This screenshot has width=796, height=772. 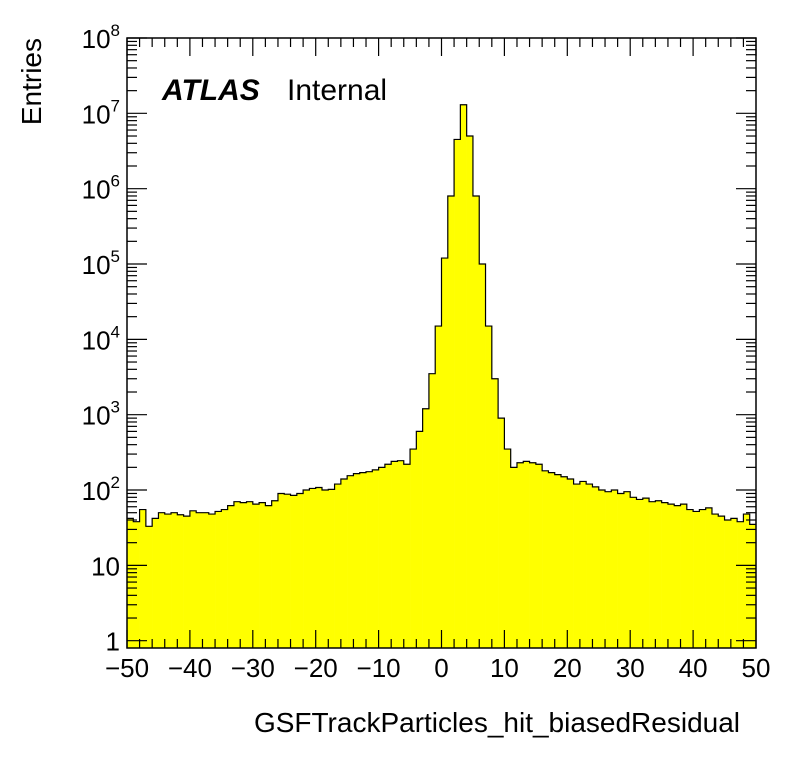 I want to click on x-tick-label: 50, so click(x=756, y=668).